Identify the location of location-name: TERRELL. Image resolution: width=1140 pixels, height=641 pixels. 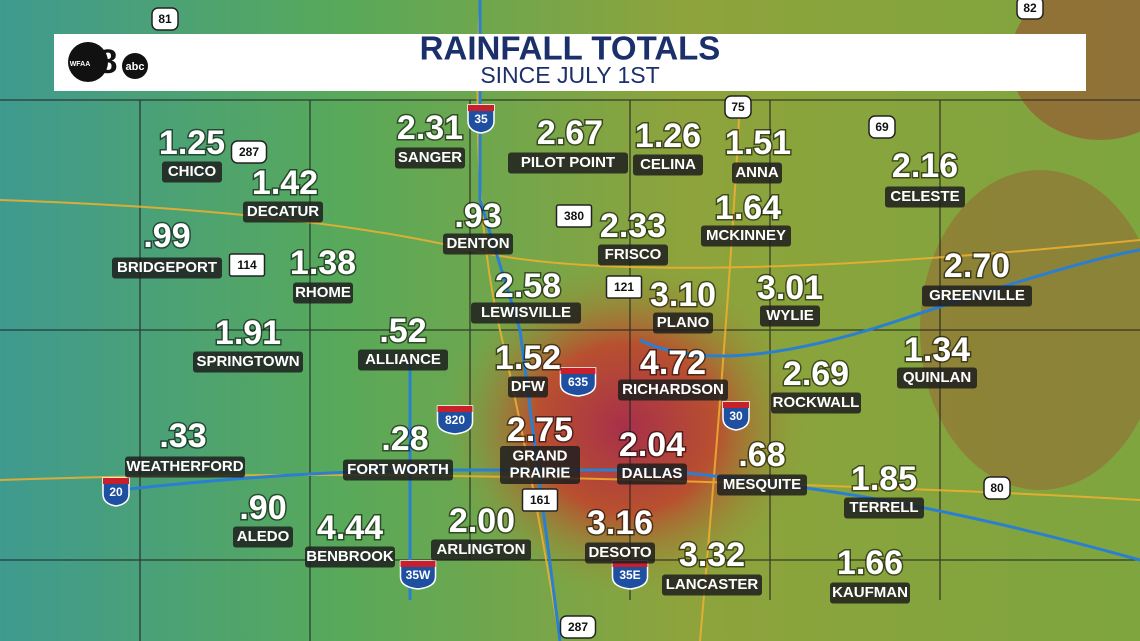
(883, 507).